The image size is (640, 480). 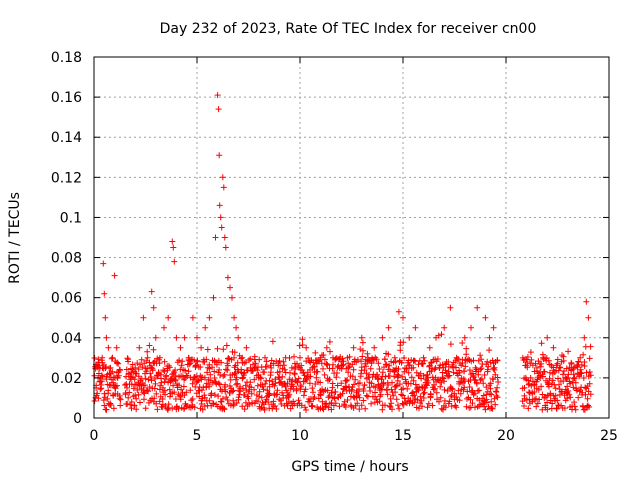 I want to click on x-tick-label: 5, so click(x=197, y=436).